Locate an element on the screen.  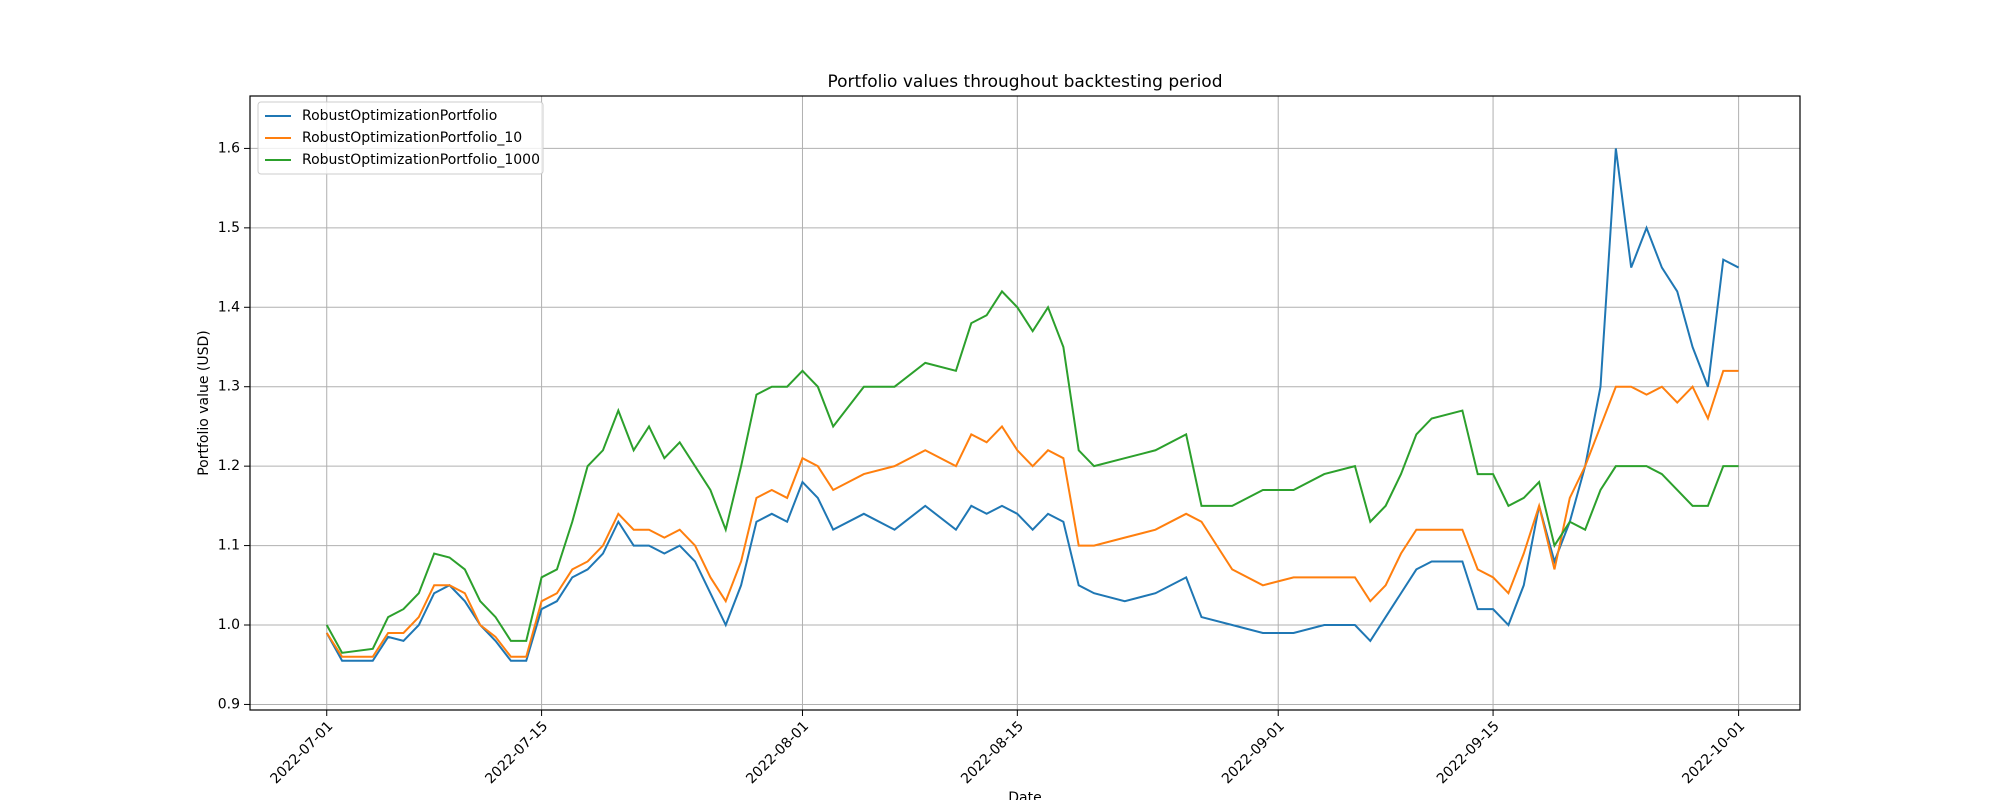
y-tick-label: 1.3 is located at coordinates (229, 387).